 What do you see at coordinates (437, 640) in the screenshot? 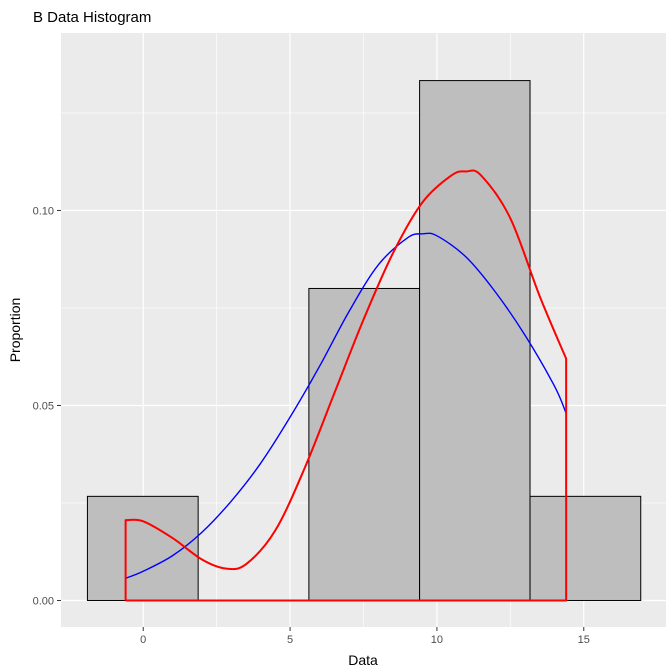
I see `x-tick-label: 10` at bounding box center [437, 640].